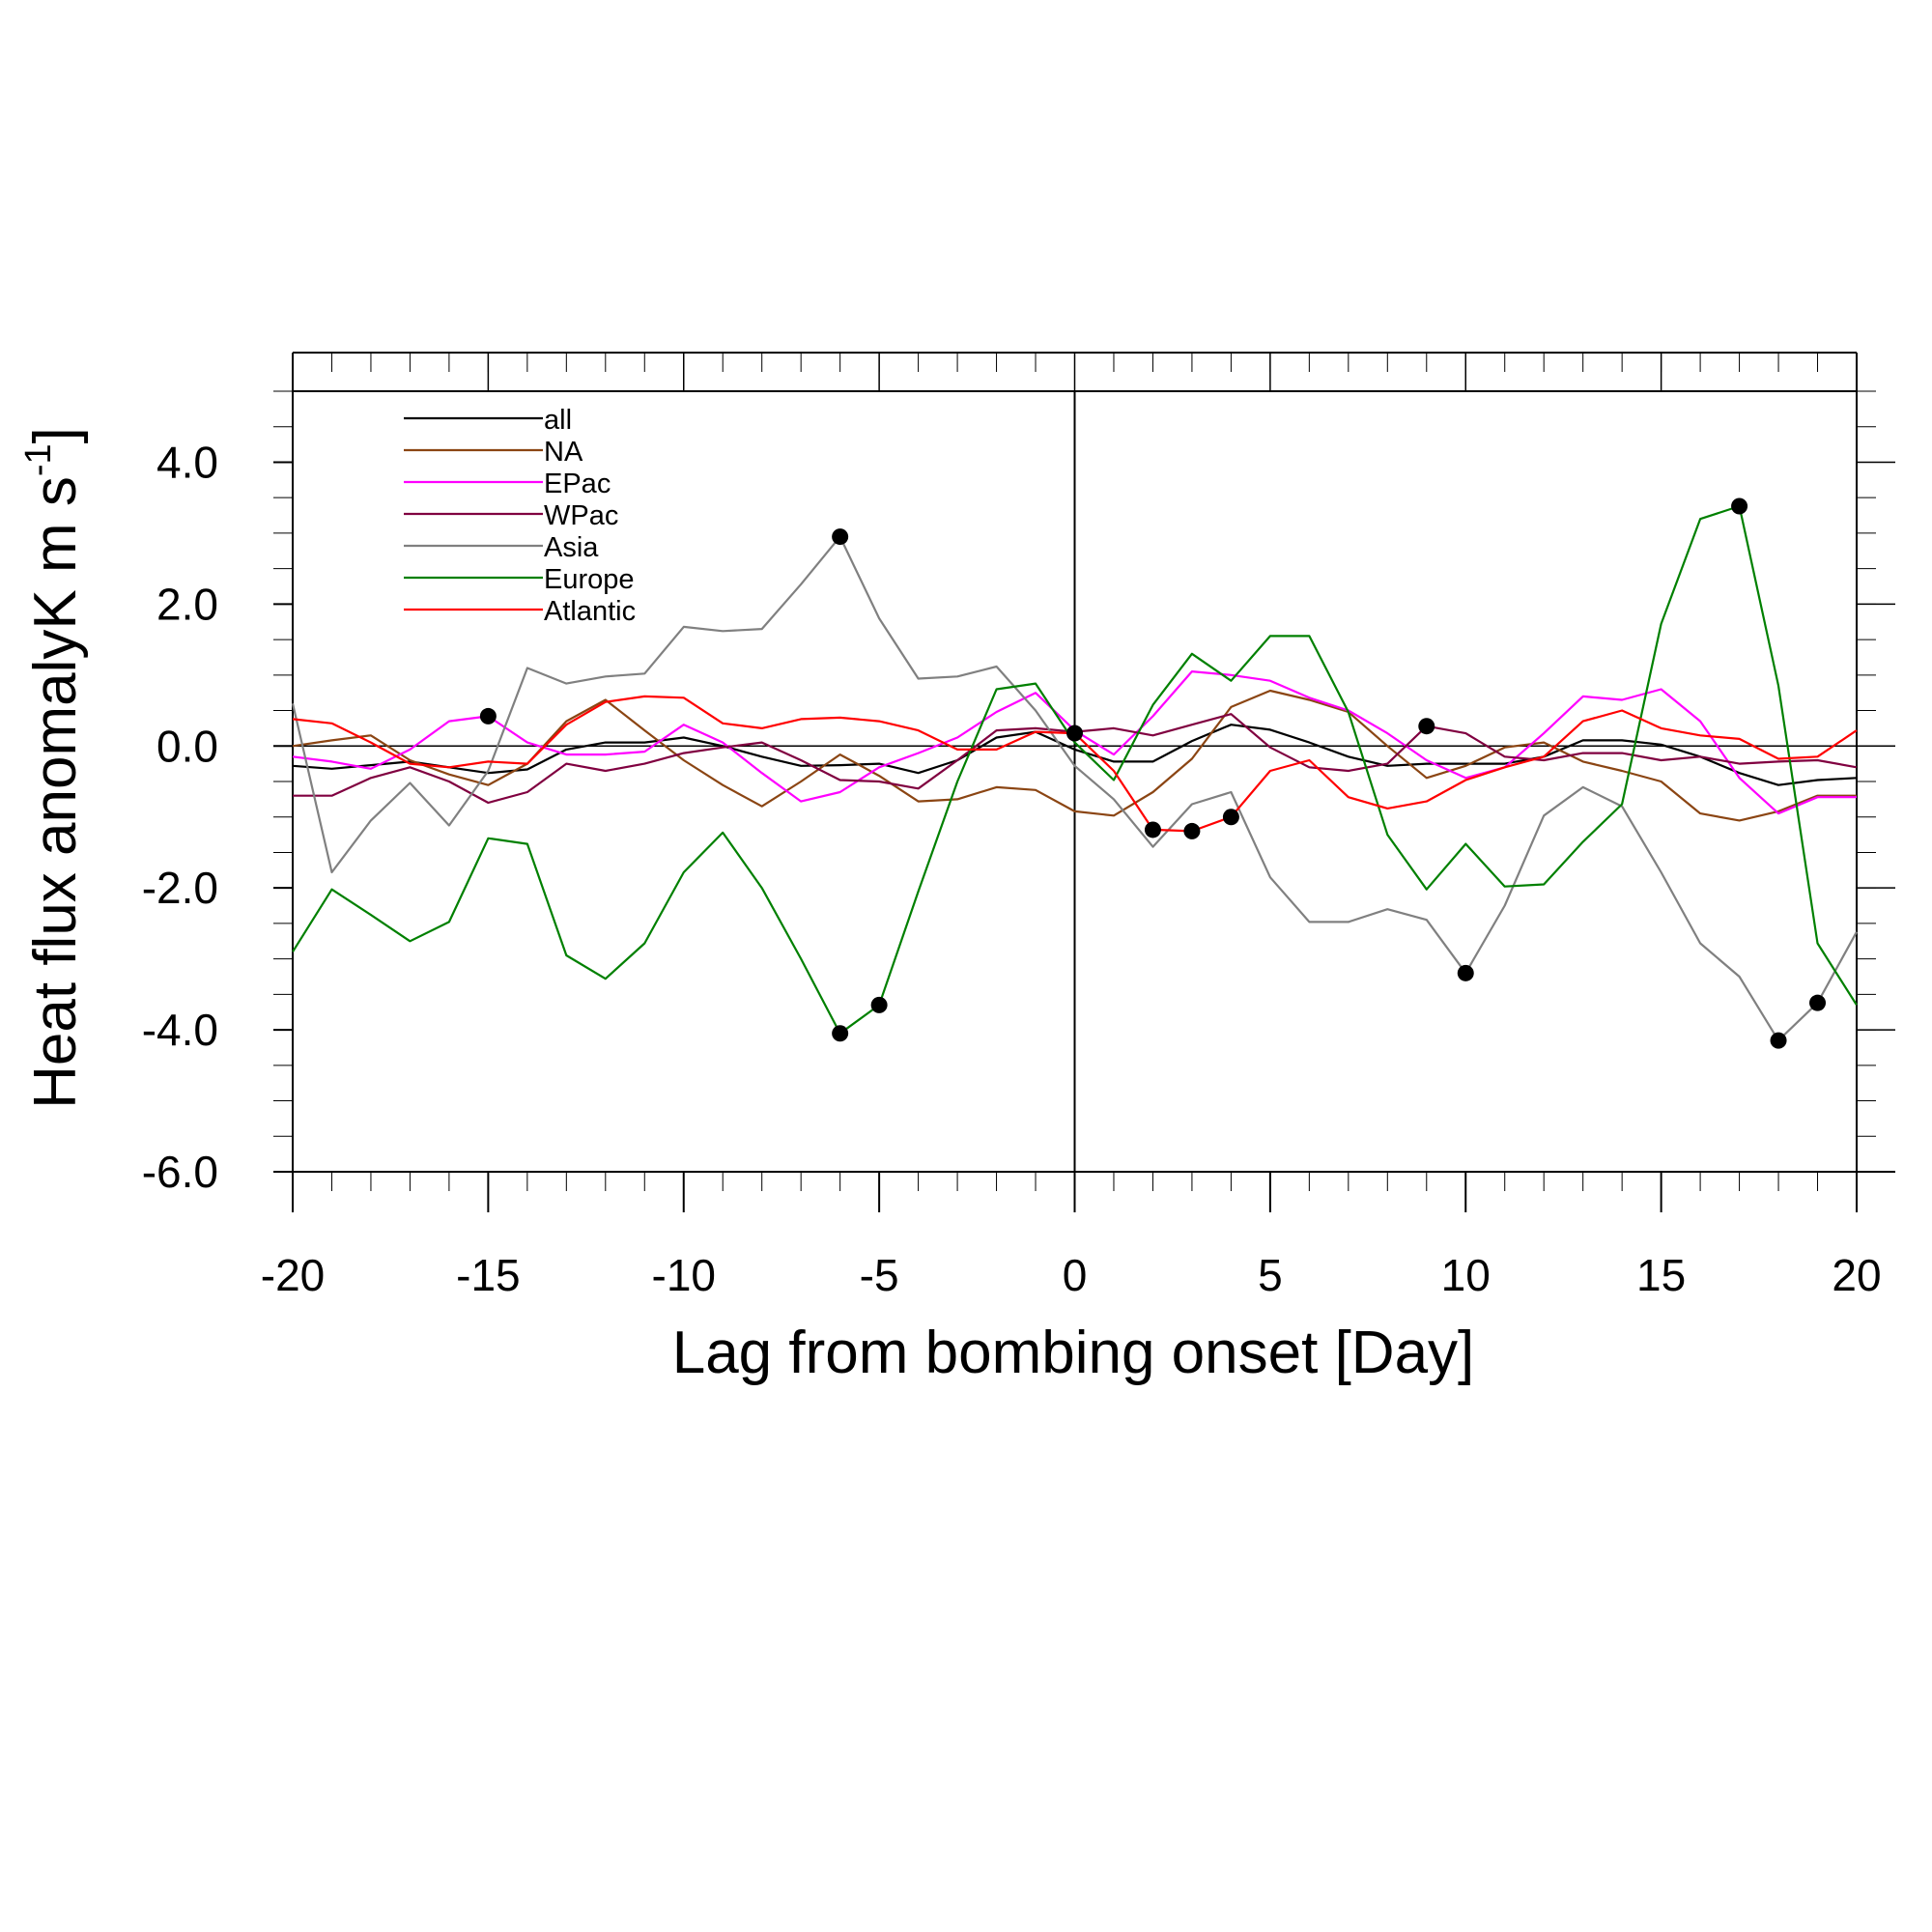  Describe the element at coordinates (180, 1172) in the screenshot. I see `y-tick-label: -6.0` at that location.